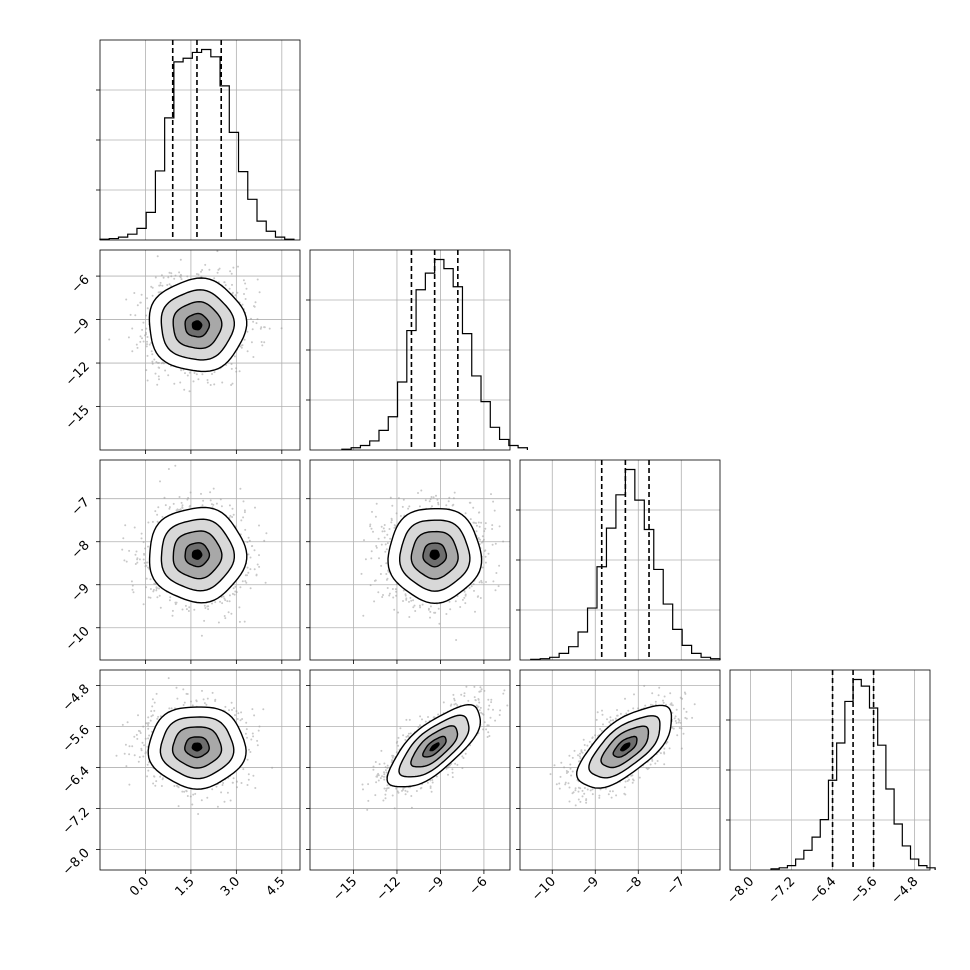  I want to click on y-tick-label: −7.2, so click(76, 821).